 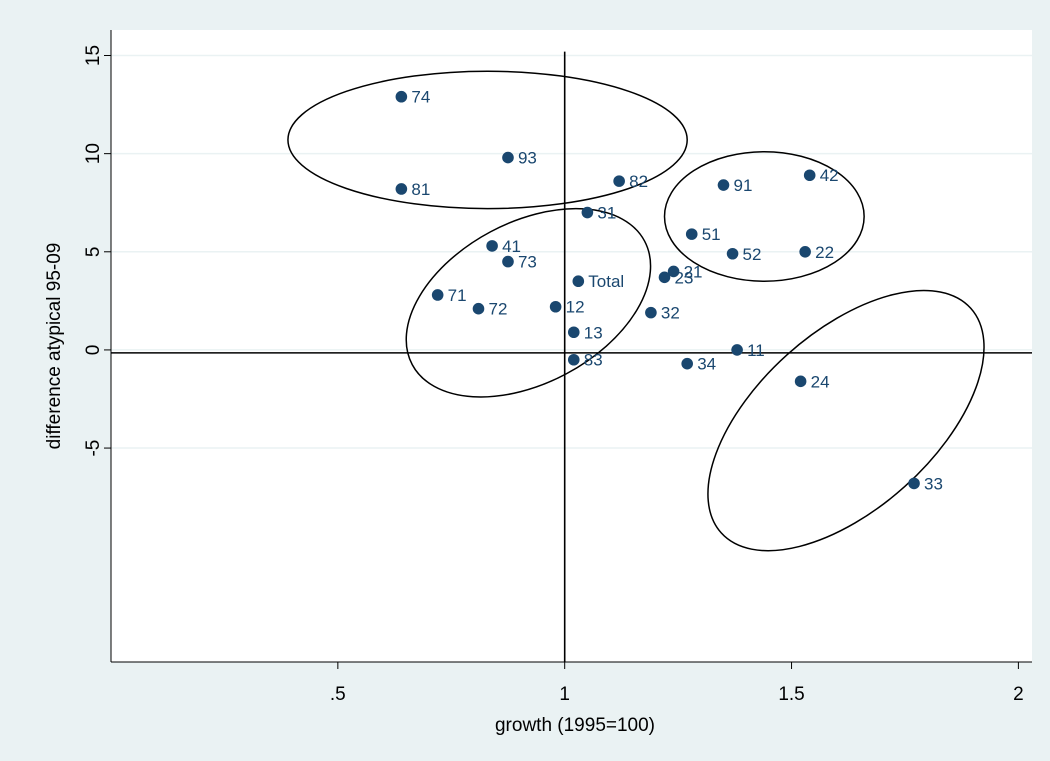 What do you see at coordinates (693, 271) in the screenshot?
I see `point-label: 21` at bounding box center [693, 271].